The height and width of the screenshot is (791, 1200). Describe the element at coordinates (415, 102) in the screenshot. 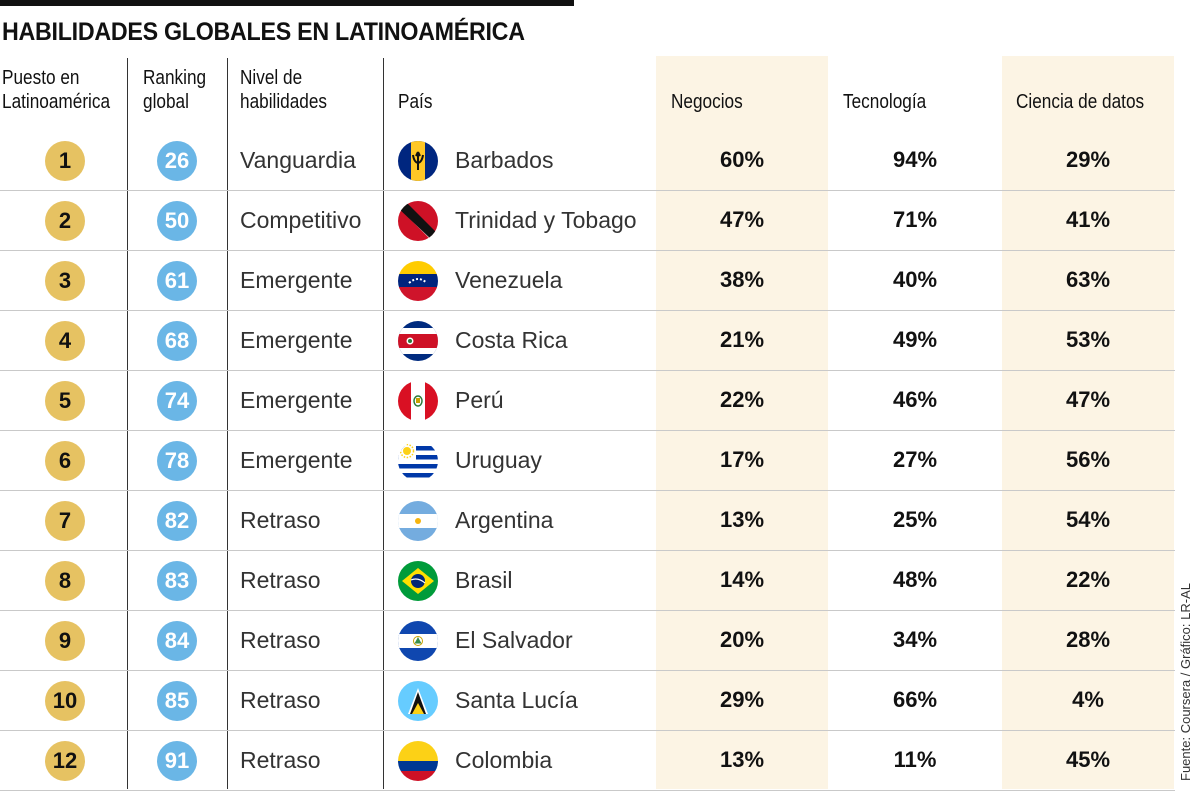

I see `header-pais: País` at that location.